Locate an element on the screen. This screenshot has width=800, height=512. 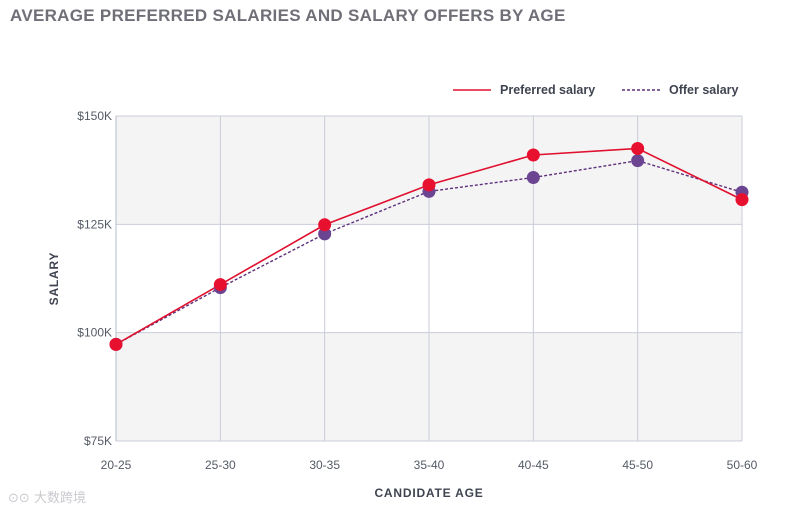
y-tick-label: $75K is located at coordinates (98, 441).